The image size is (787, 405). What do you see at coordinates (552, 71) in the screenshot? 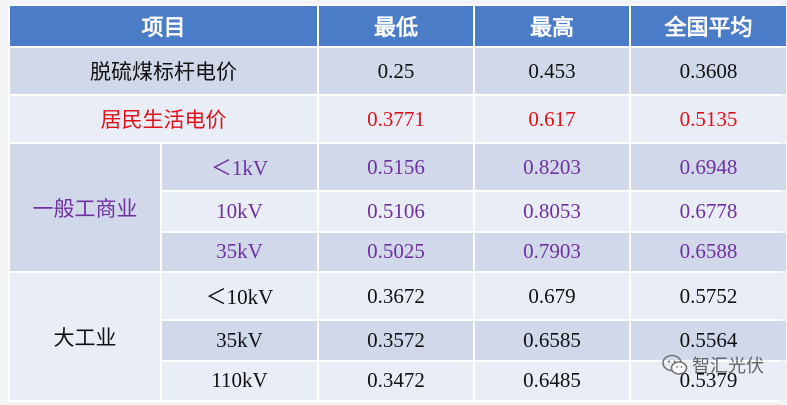
I see `cell-high: 0.453` at bounding box center [552, 71].